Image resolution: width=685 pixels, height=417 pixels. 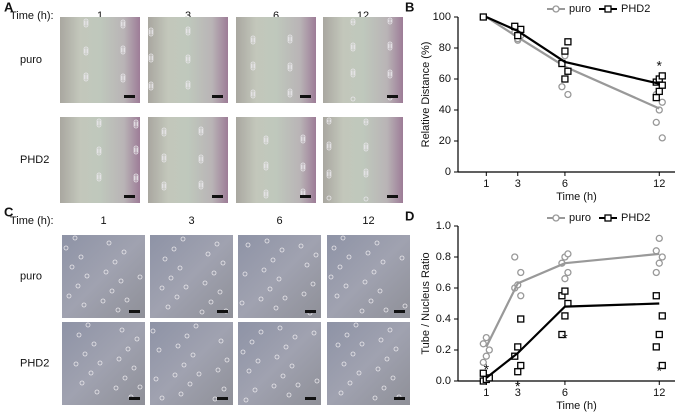 I want to click on x-tick-label: 3, so click(x=518, y=184).